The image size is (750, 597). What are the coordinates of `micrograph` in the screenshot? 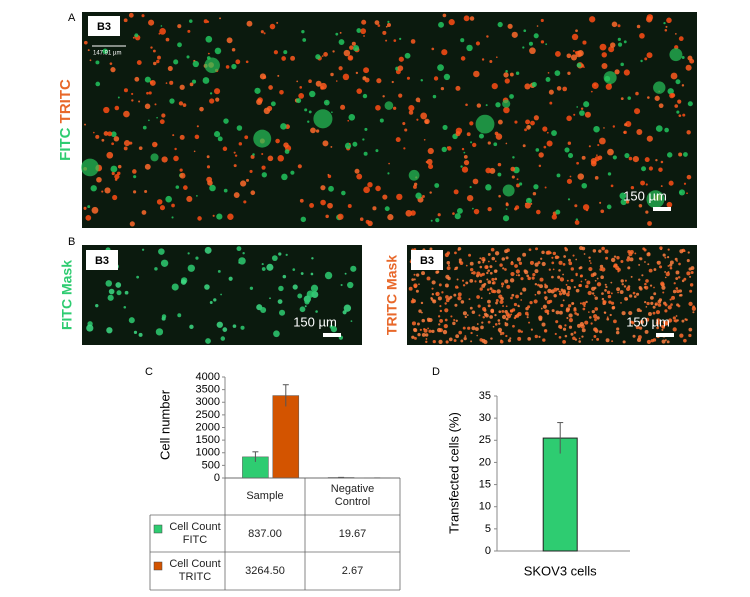 It's located at (552, 295).